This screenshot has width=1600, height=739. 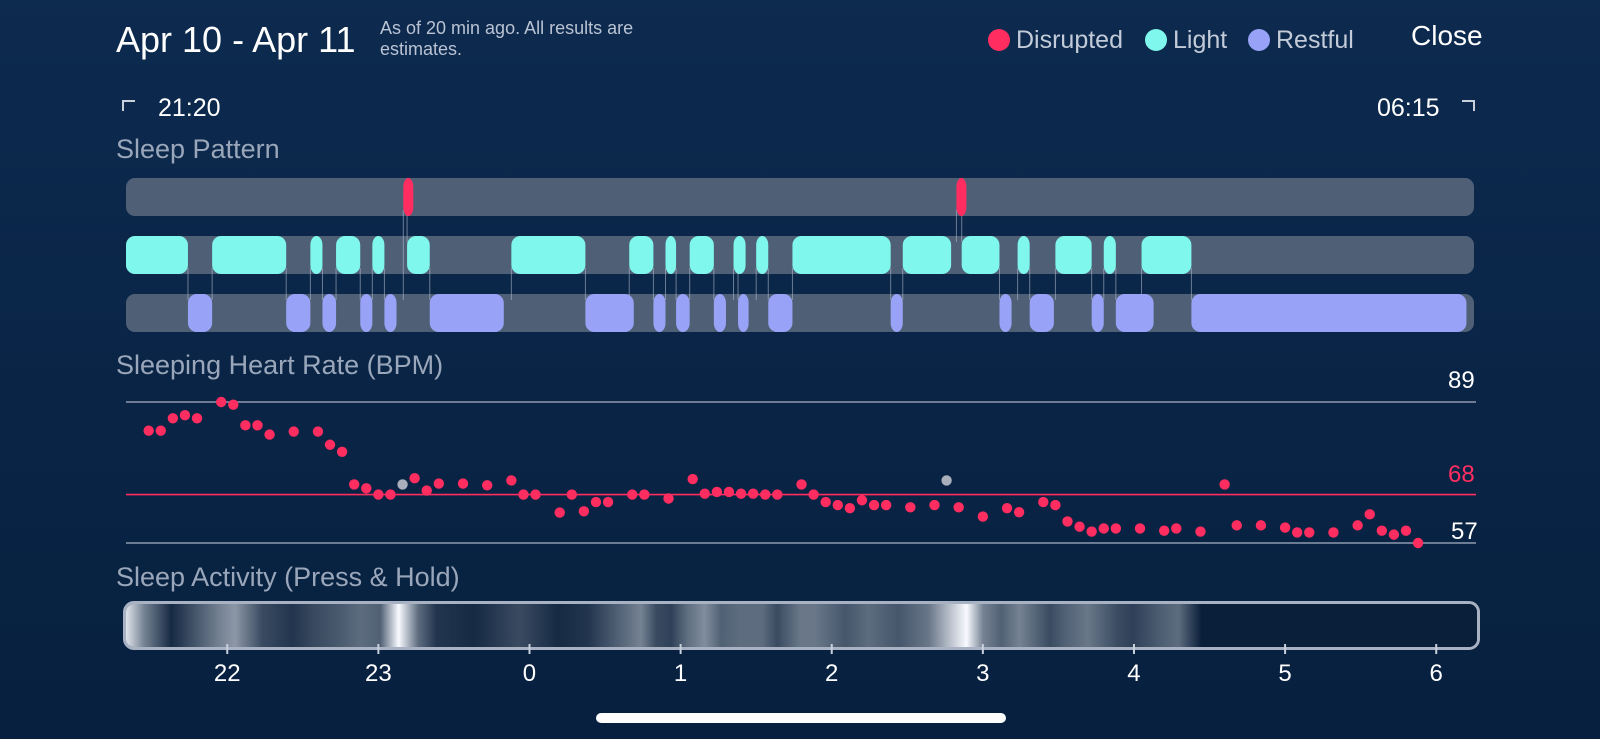 I want to click on sleep-pattern-heading: Sleep Pattern, so click(x=198, y=149).